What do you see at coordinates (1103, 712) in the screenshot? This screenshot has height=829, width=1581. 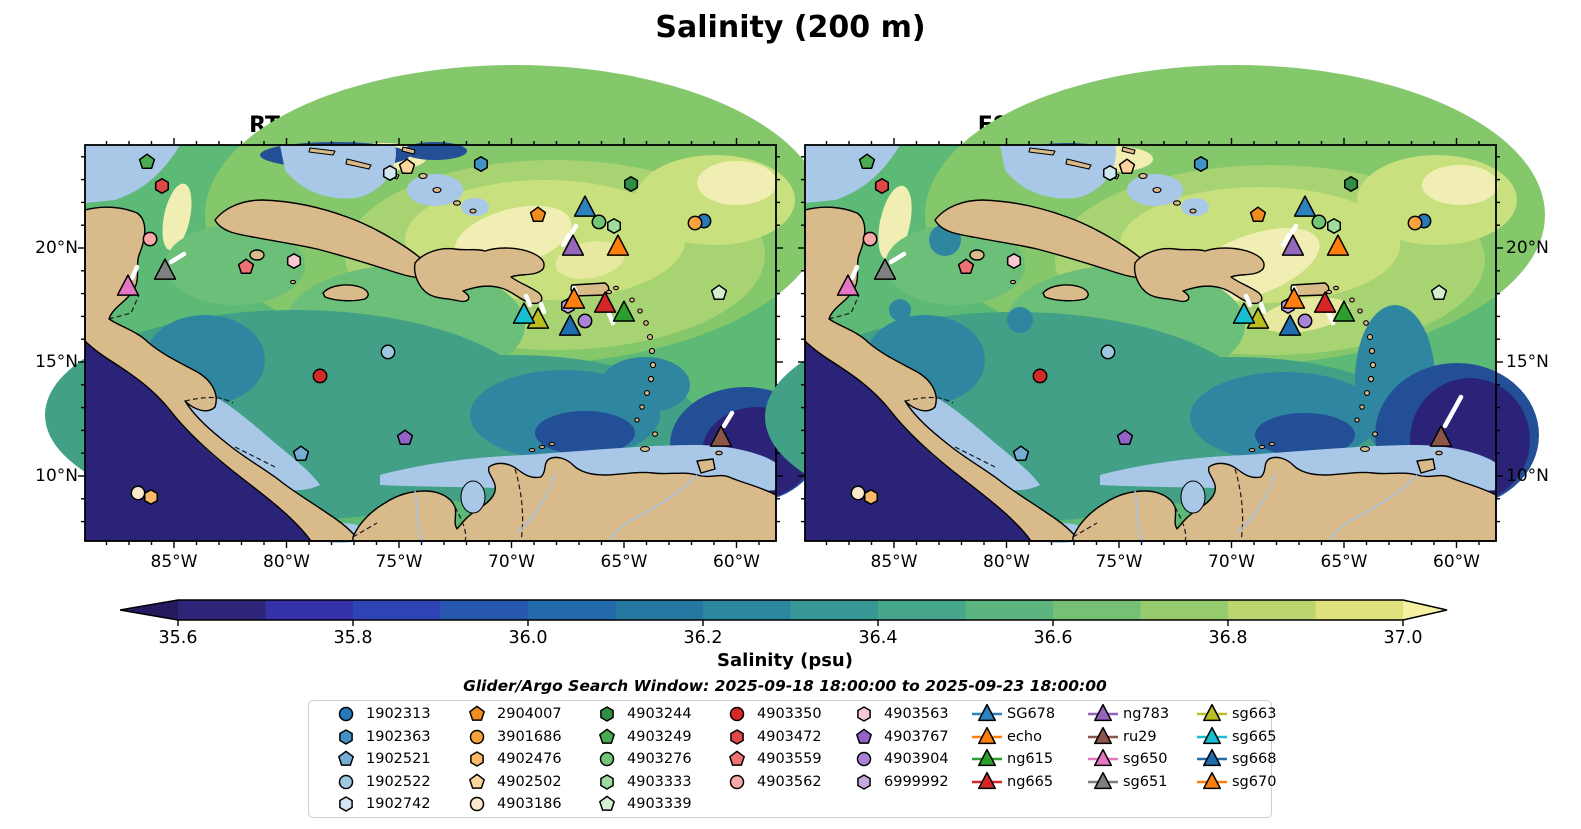 I see `ng783-triangle-icon` at bounding box center [1103, 712].